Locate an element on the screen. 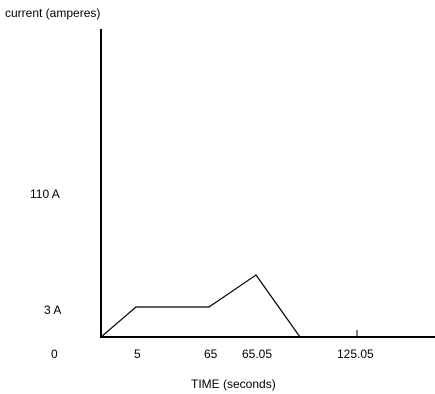 This screenshot has height=394, width=435. x-axis-label: TIME (seconds) is located at coordinates (233, 384).